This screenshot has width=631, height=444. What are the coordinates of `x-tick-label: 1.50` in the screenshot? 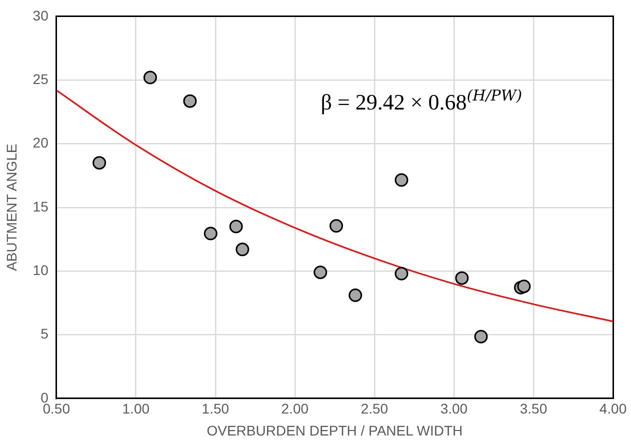 It's located at (216, 408).